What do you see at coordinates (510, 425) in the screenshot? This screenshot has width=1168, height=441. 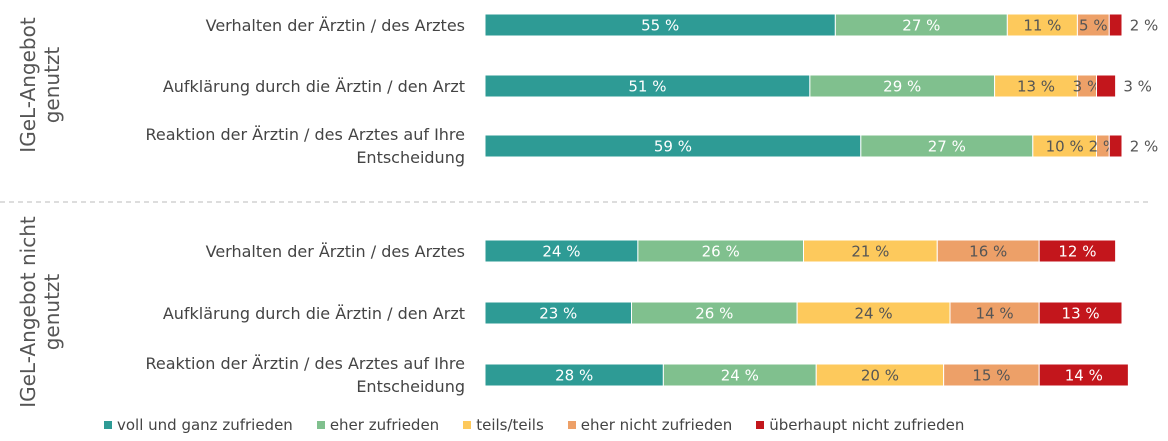 I see `legend-label: teils/teils` at bounding box center [510, 425].